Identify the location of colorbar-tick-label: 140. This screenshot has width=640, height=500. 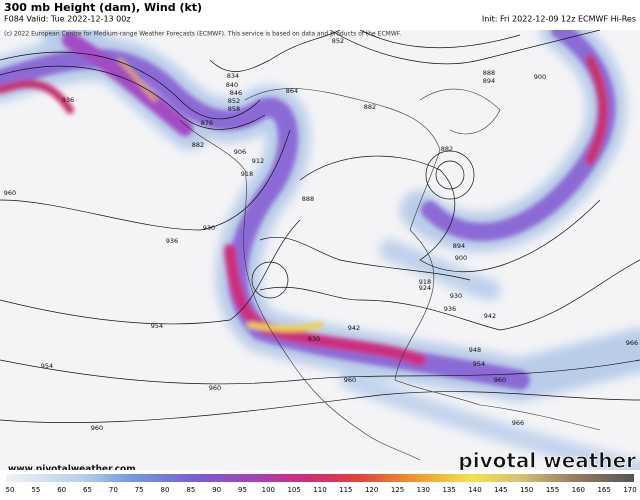
(474, 490).